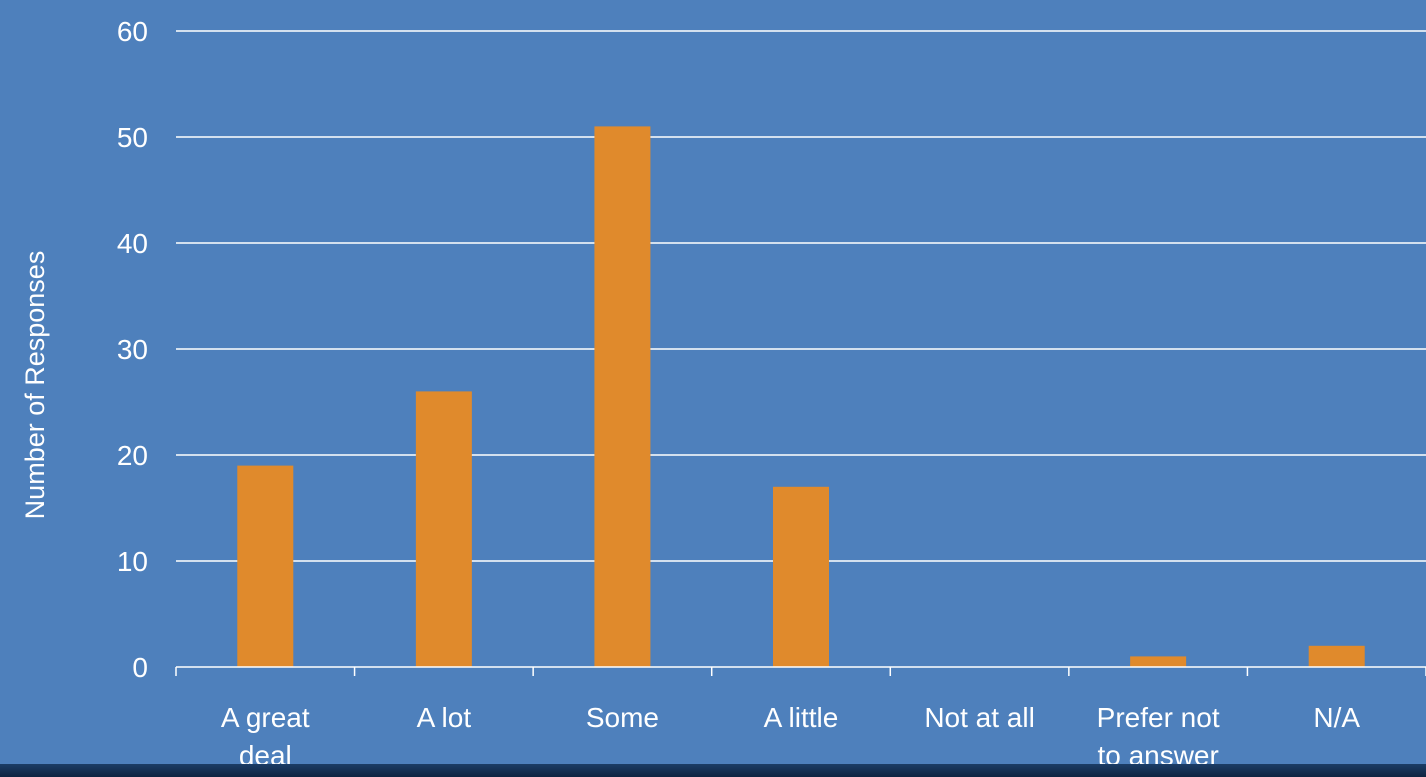 This screenshot has height=777, width=1426. I want to click on y-tick-label: 60, so click(132, 31).